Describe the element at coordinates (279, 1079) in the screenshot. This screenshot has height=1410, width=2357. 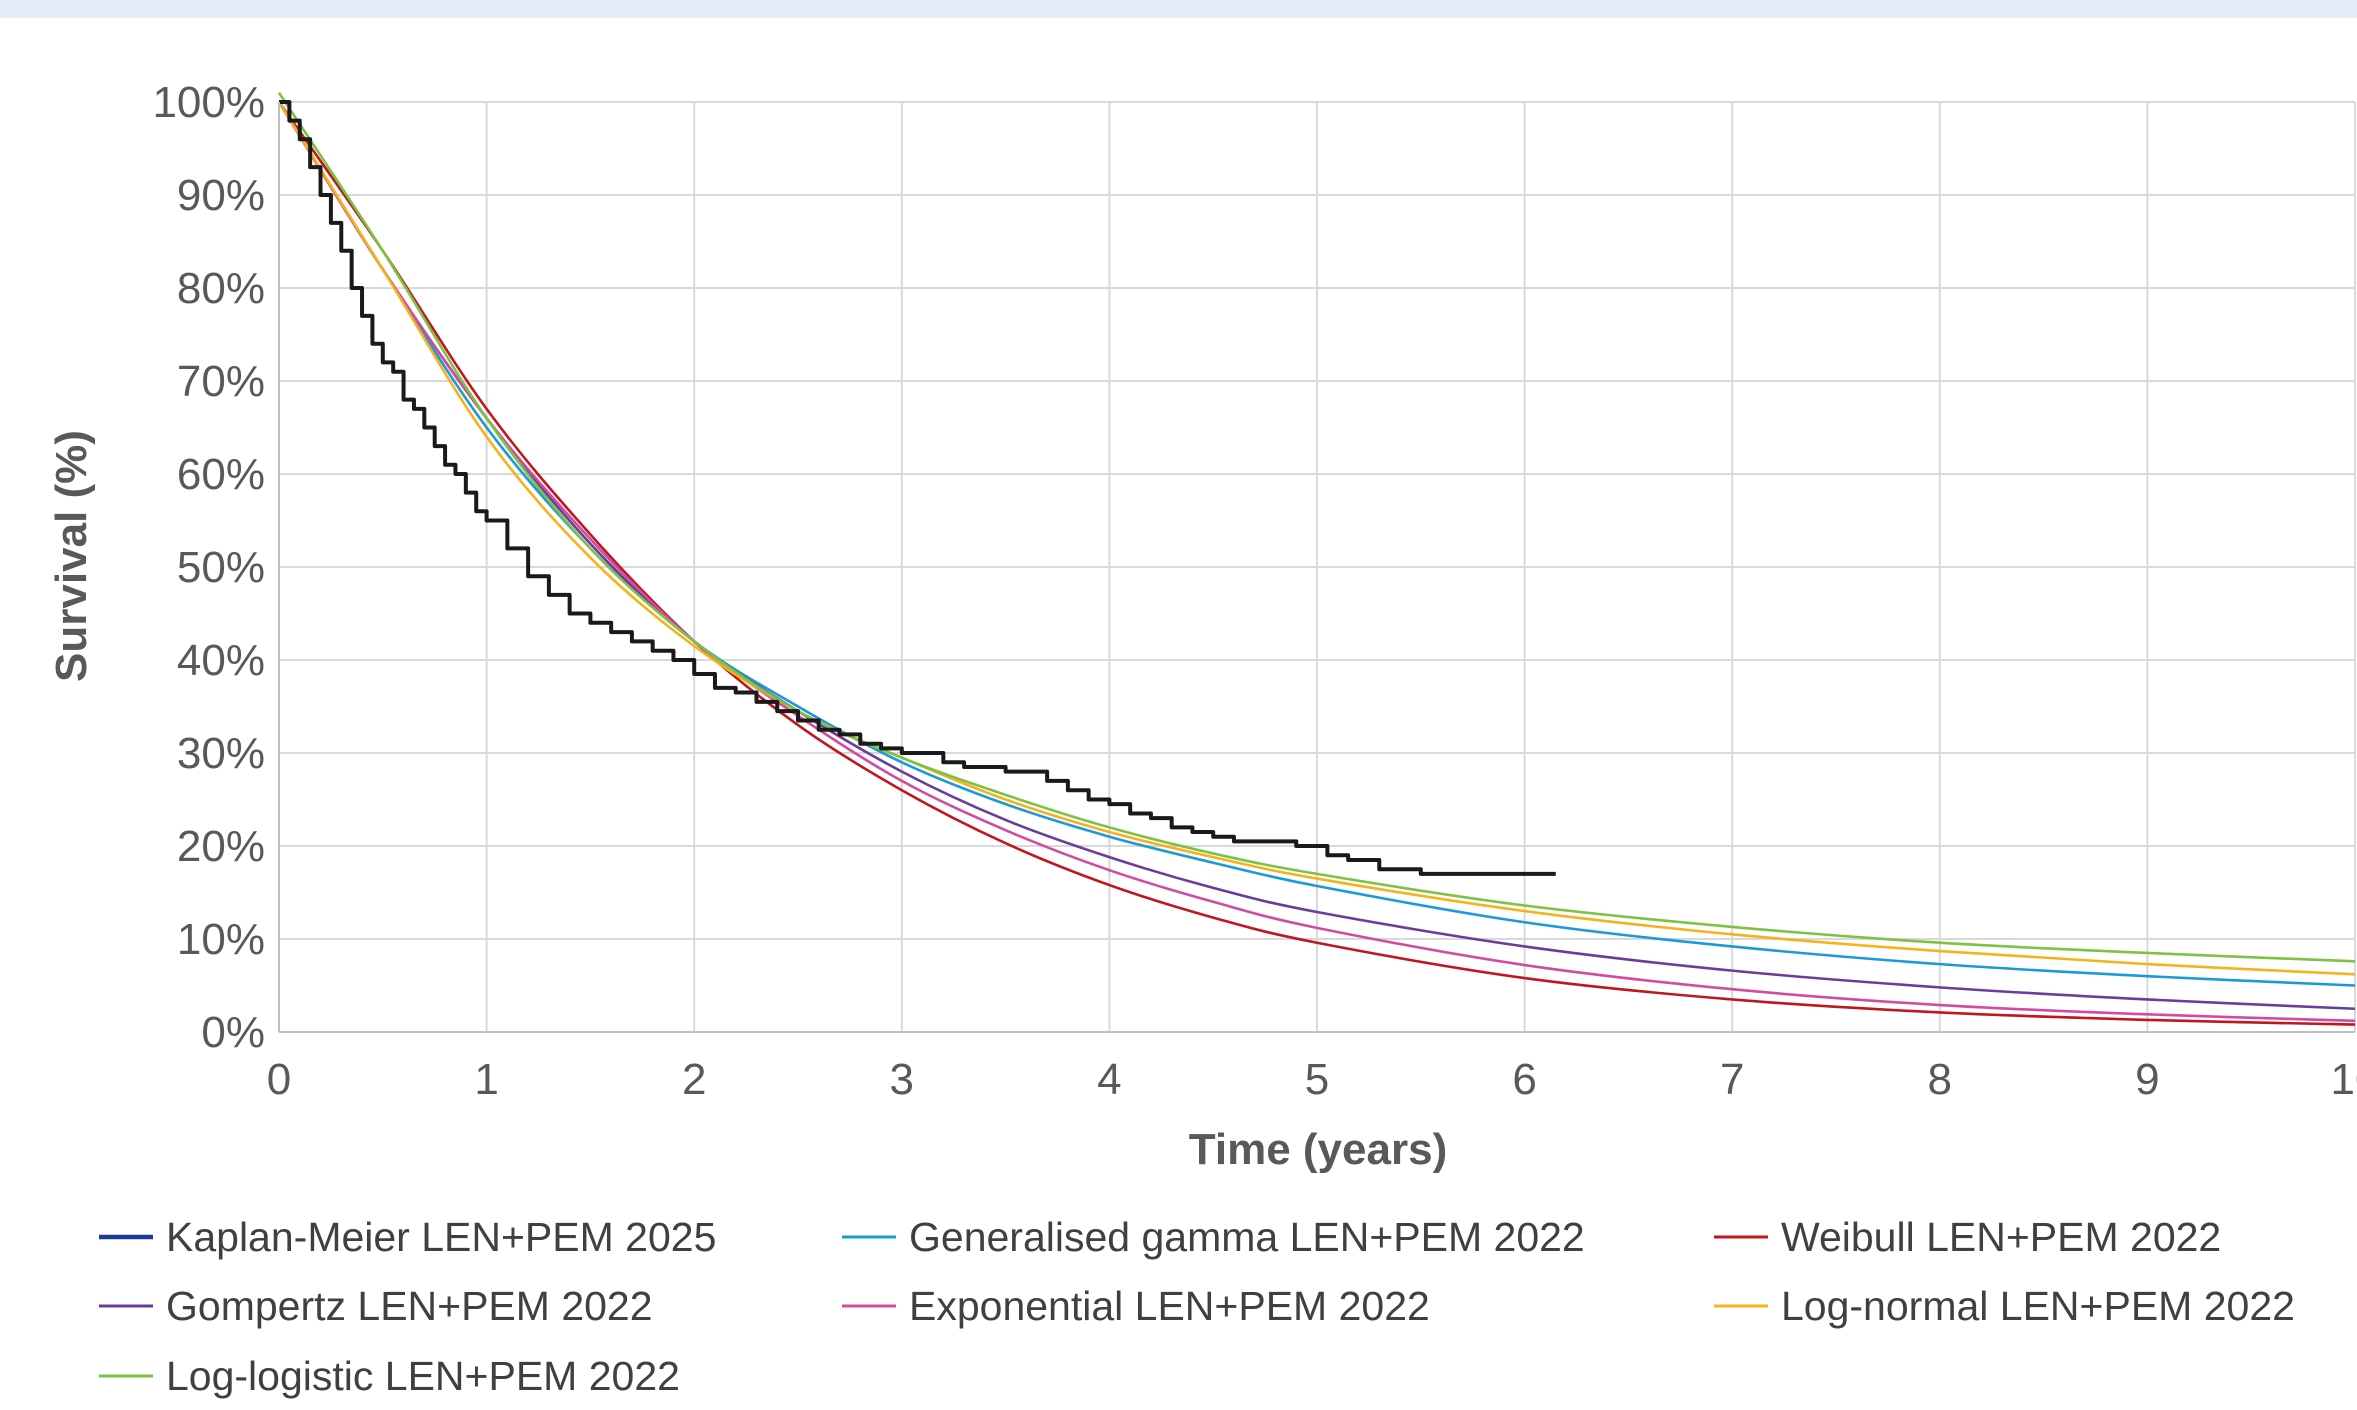
I see `x-tick-label: 0` at that location.